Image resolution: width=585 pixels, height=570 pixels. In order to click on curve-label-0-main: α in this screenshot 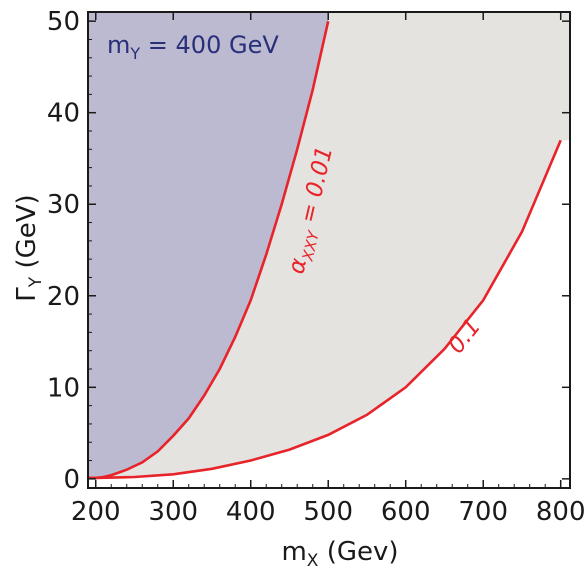, I will do `click(298, 266)`.